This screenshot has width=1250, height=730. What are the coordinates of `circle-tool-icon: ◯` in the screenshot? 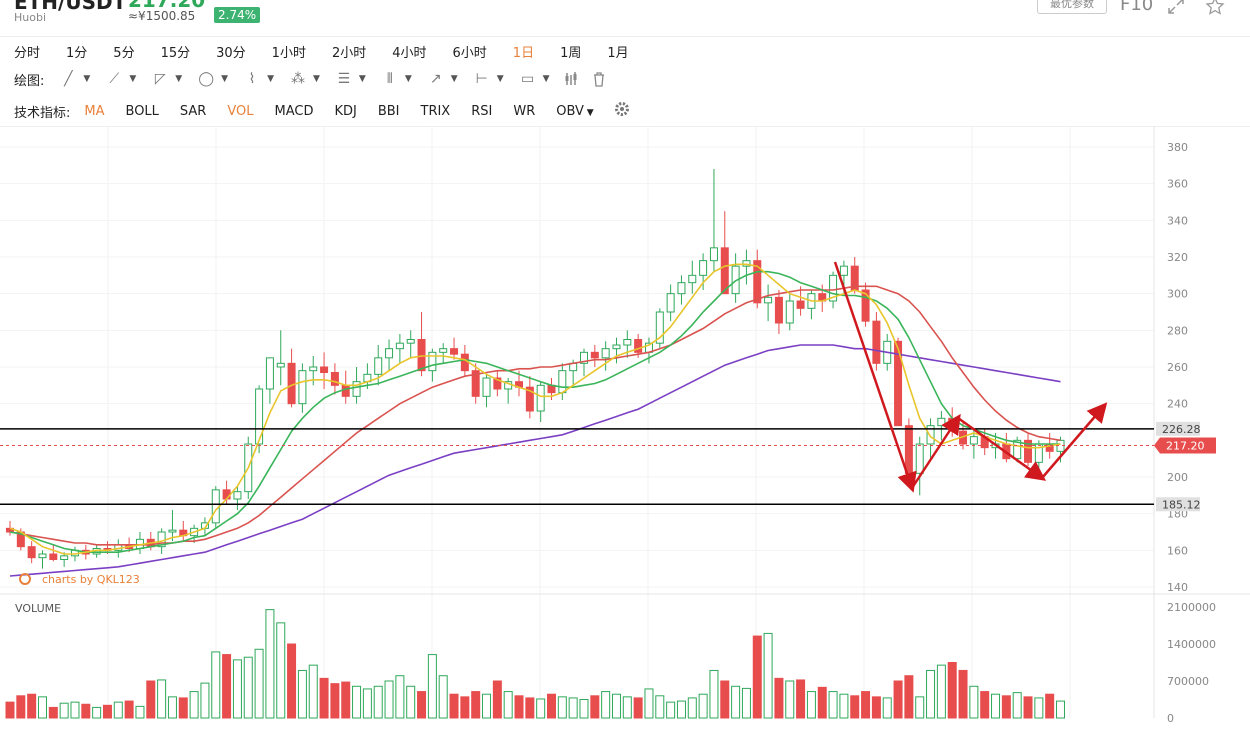 It's located at (206, 79).